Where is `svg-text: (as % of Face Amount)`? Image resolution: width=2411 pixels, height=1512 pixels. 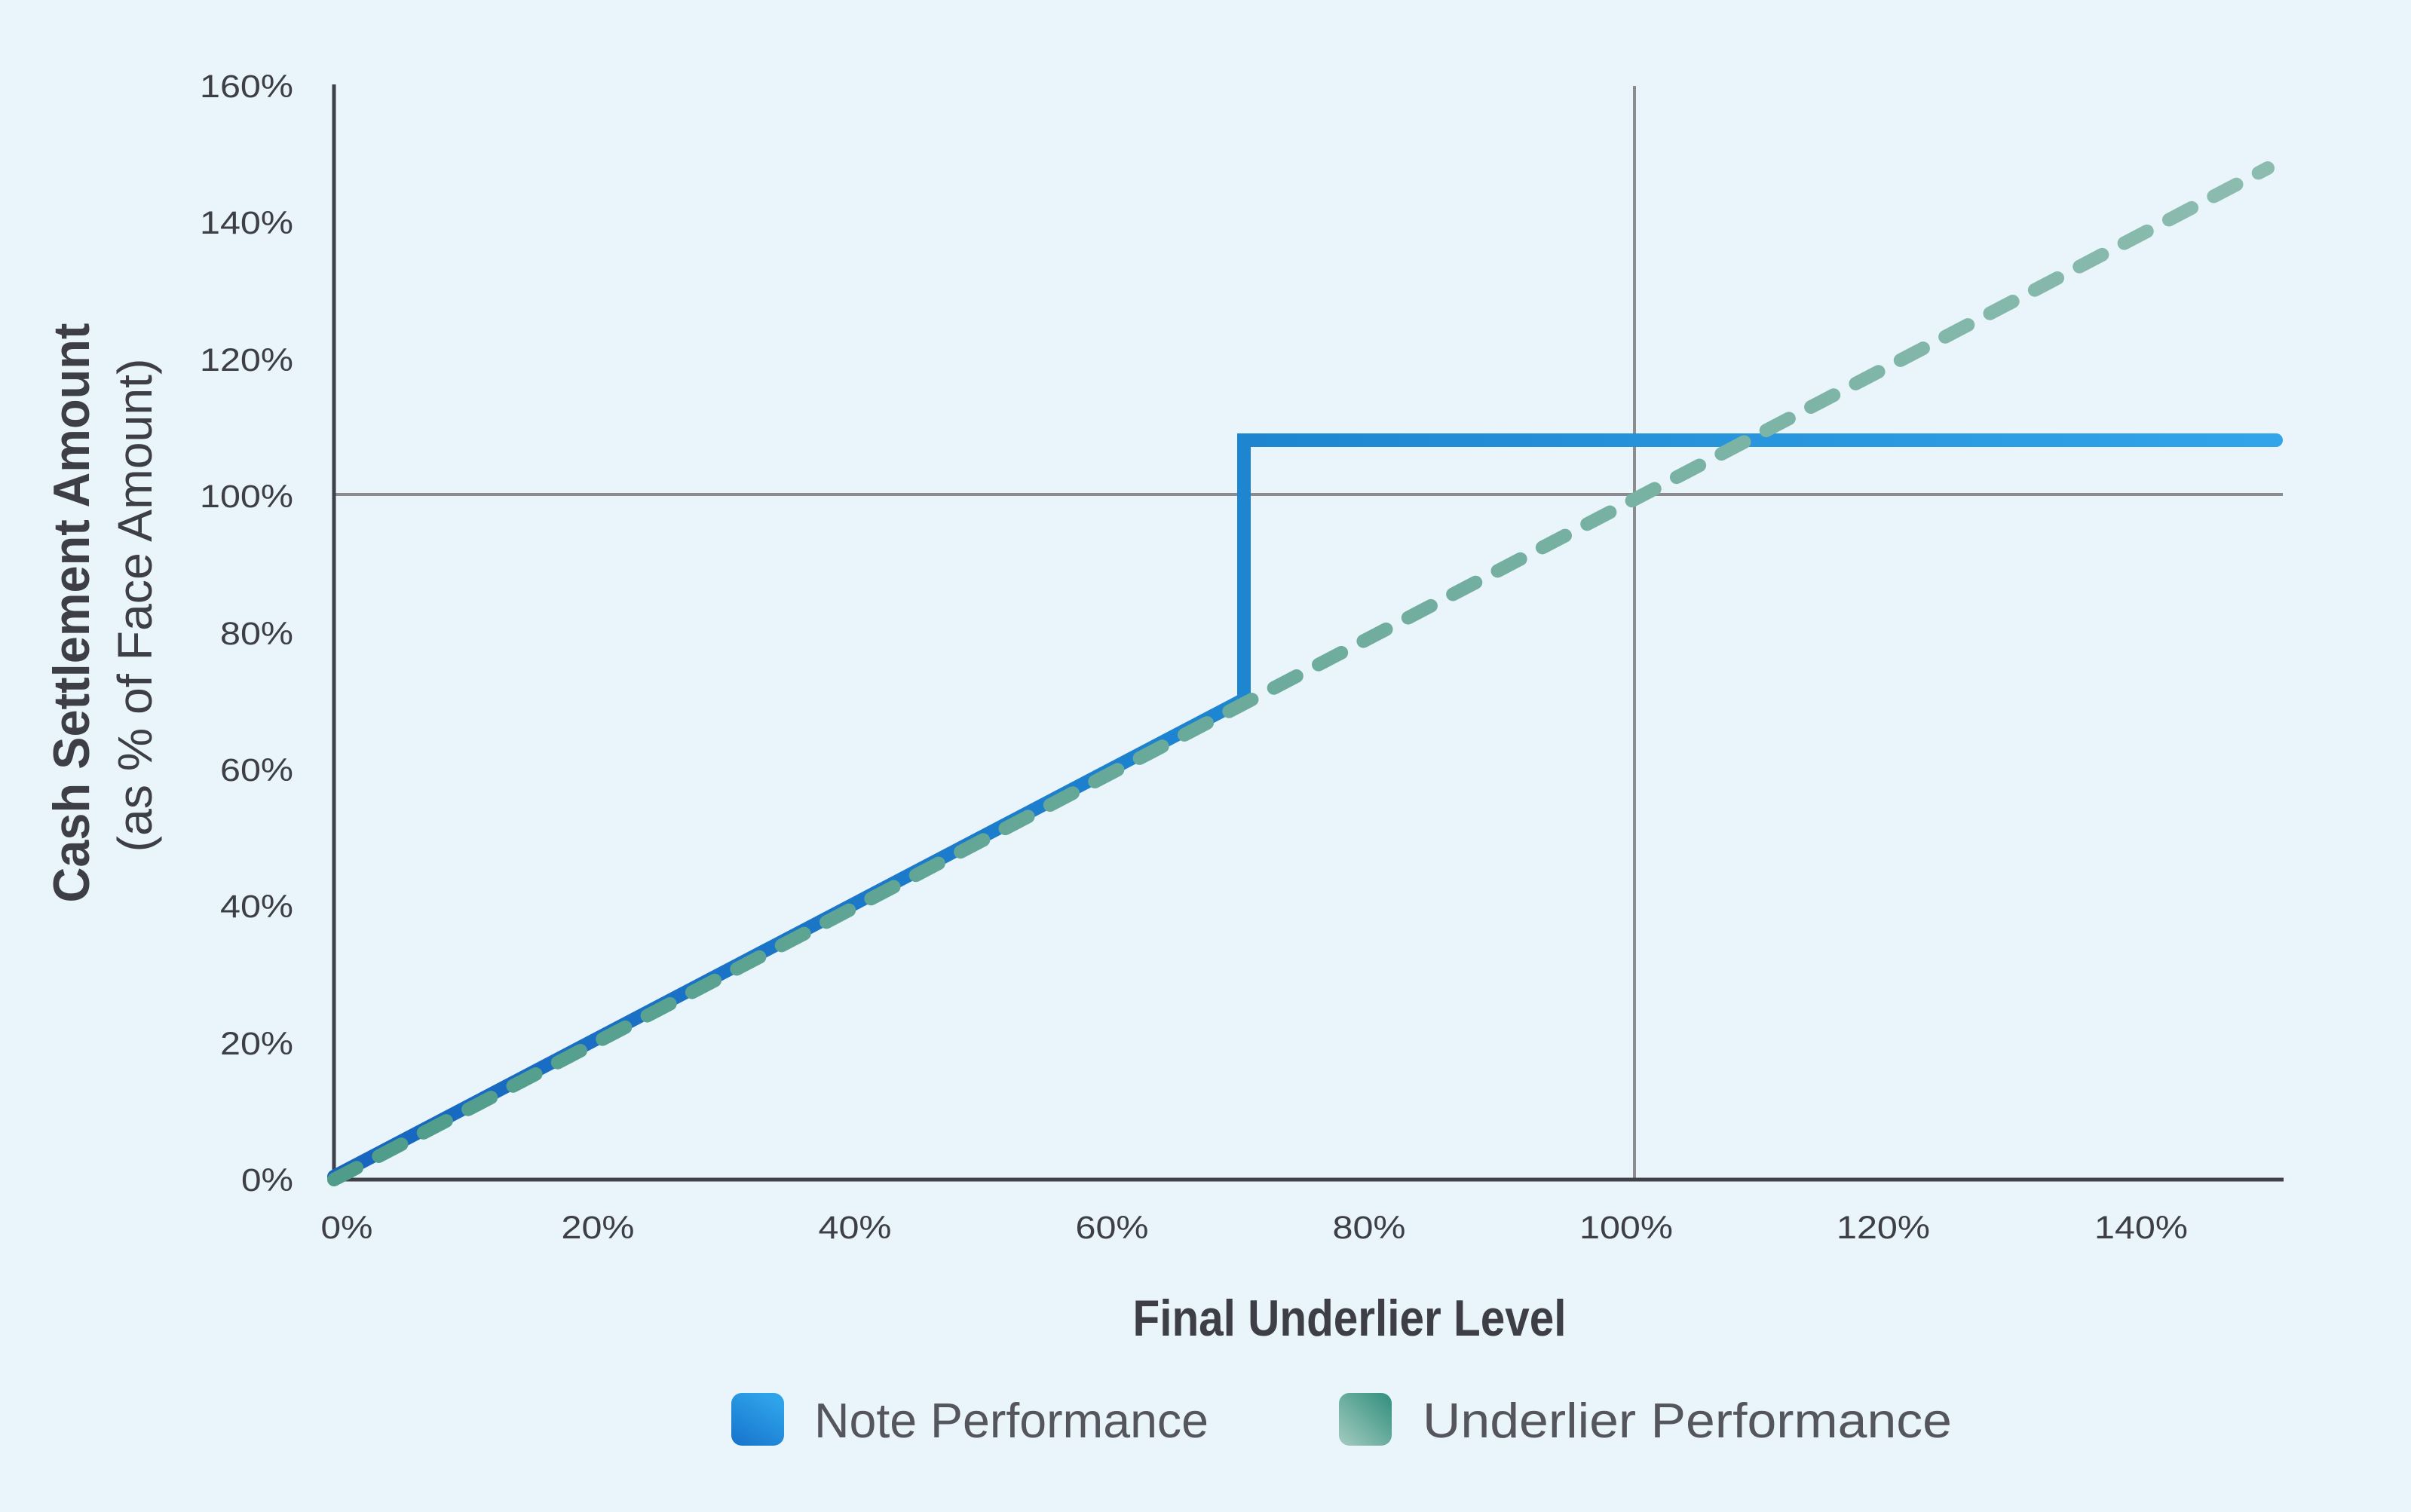
svg-text: (as % of Face Amount) is located at coordinates (135, 605).